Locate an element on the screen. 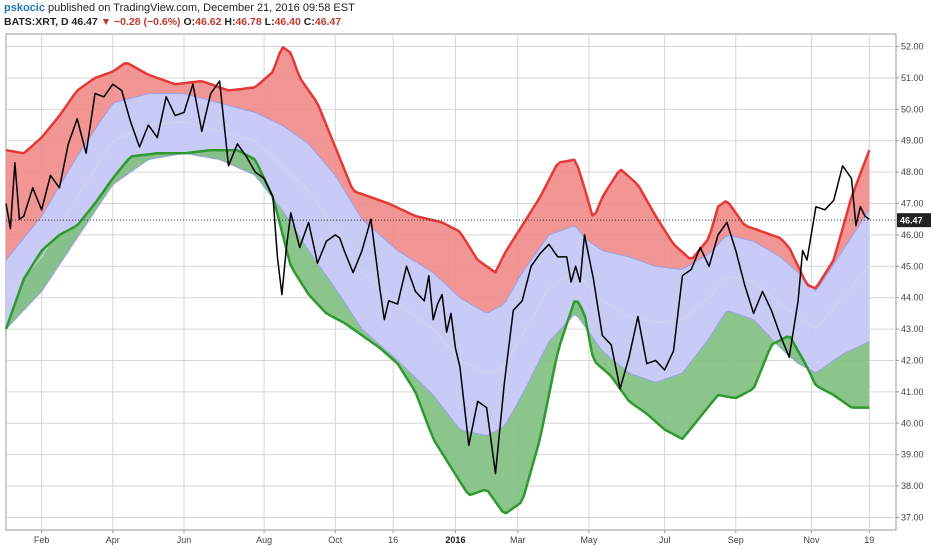 The image size is (932, 550). x-tick-label: Sep is located at coordinates (736, 540).